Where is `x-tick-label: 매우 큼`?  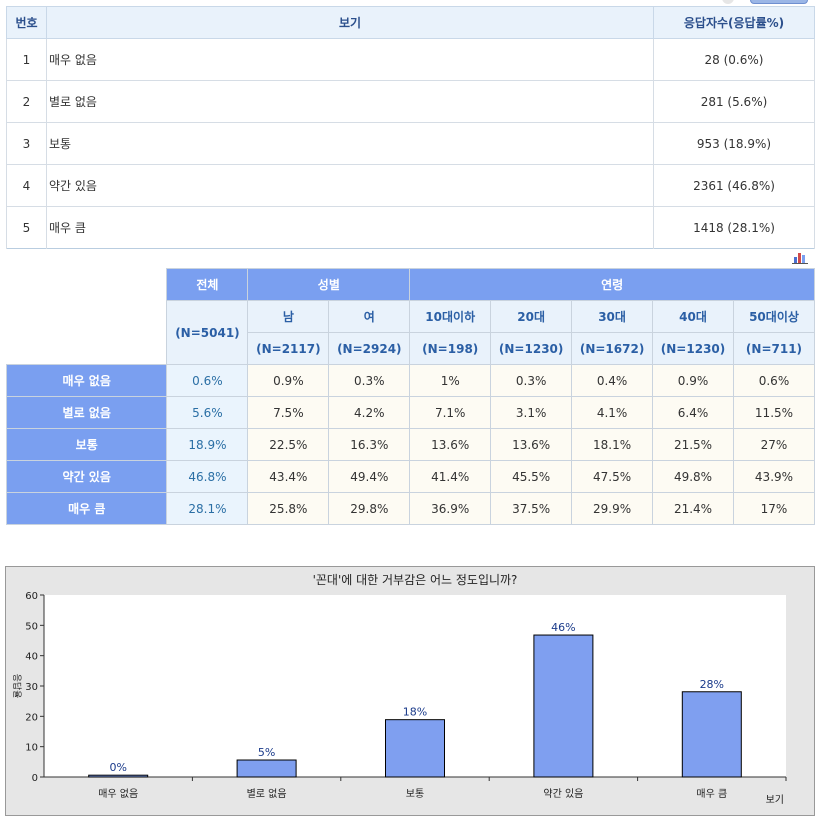 x-tick-label: 매우 큼 is located at coordinates (711, 794).